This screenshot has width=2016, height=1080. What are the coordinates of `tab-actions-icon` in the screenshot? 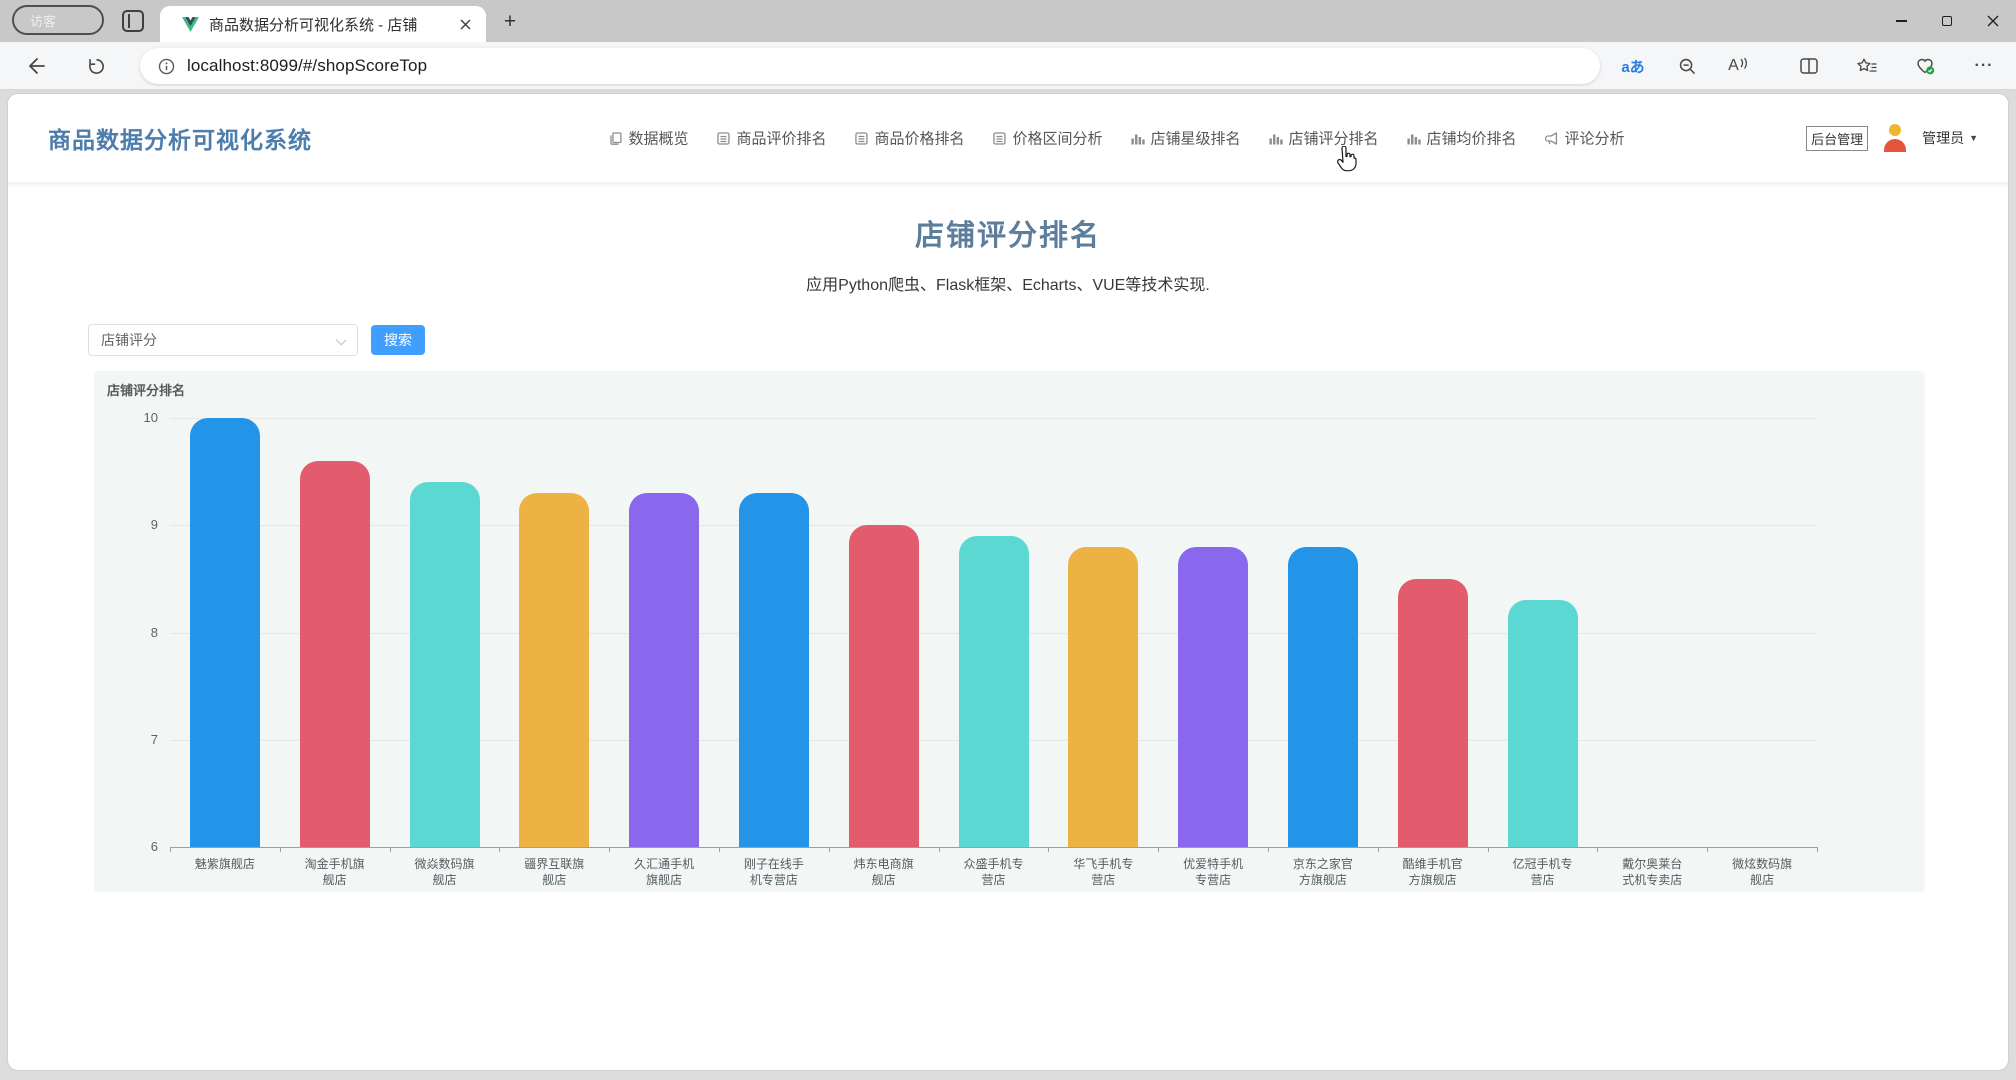 It's located at (133, 21).